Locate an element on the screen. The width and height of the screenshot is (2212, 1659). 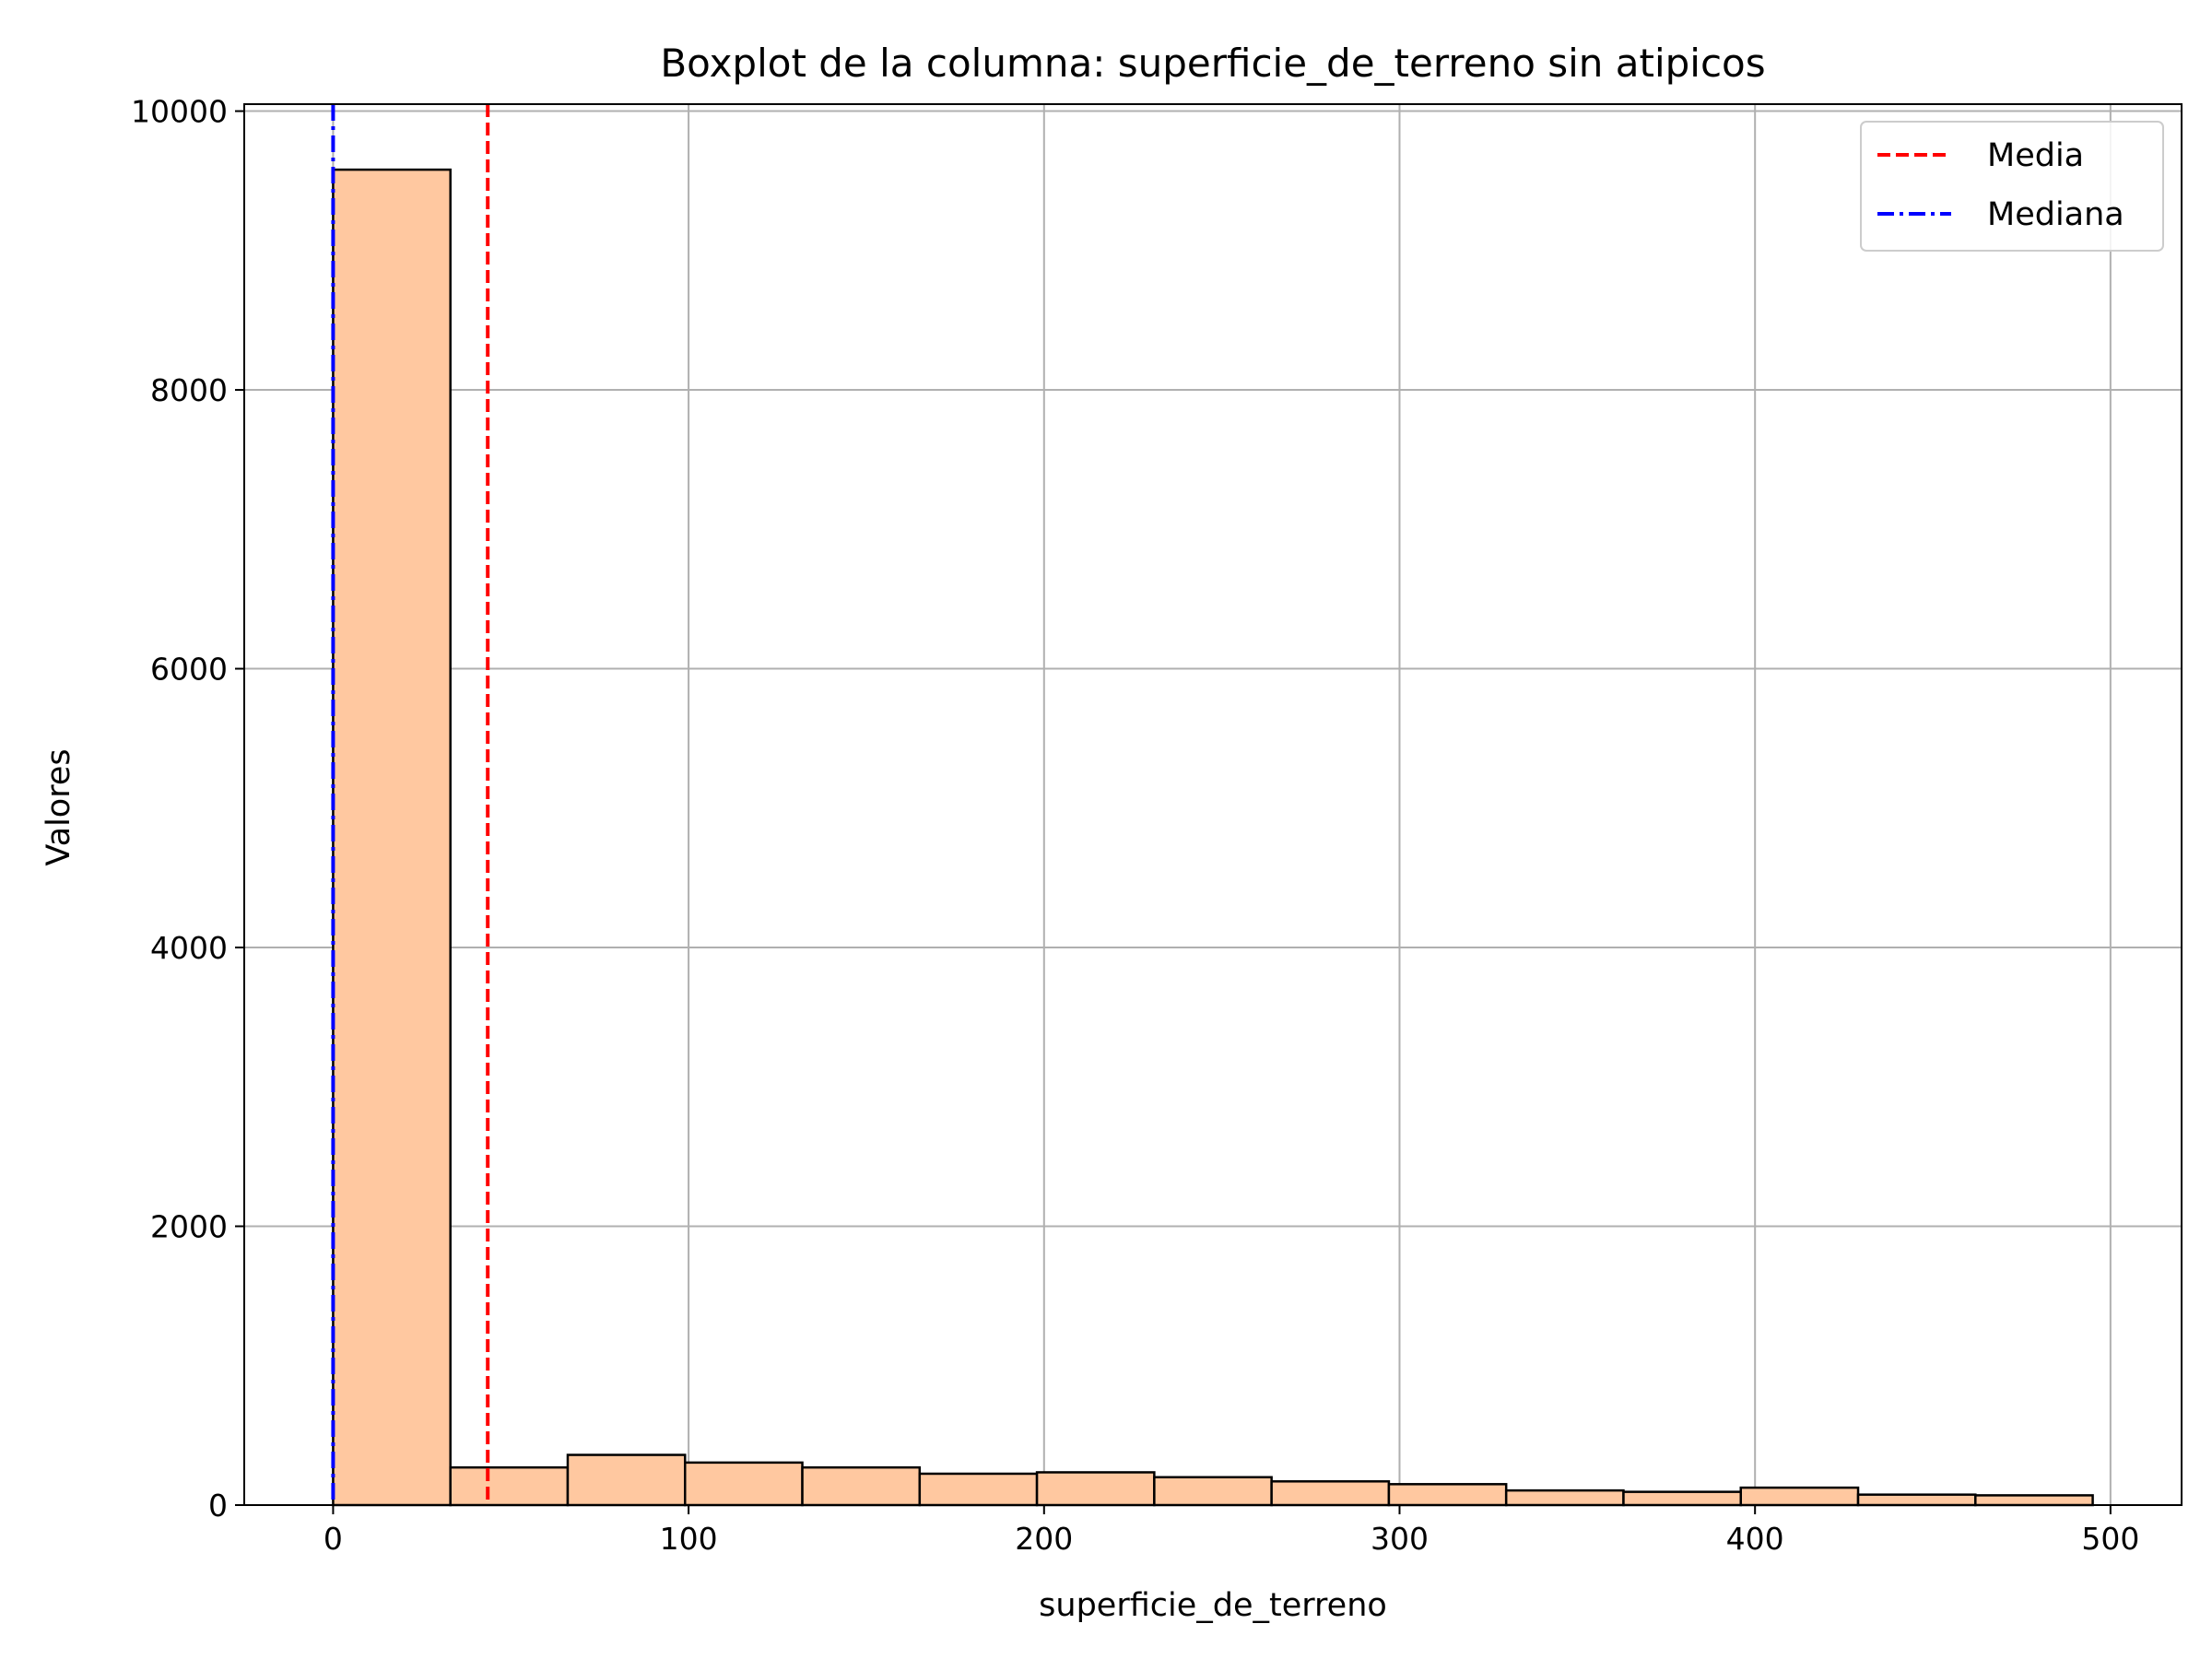
y-axis-label: Valores is located at coordinates (59, 806).